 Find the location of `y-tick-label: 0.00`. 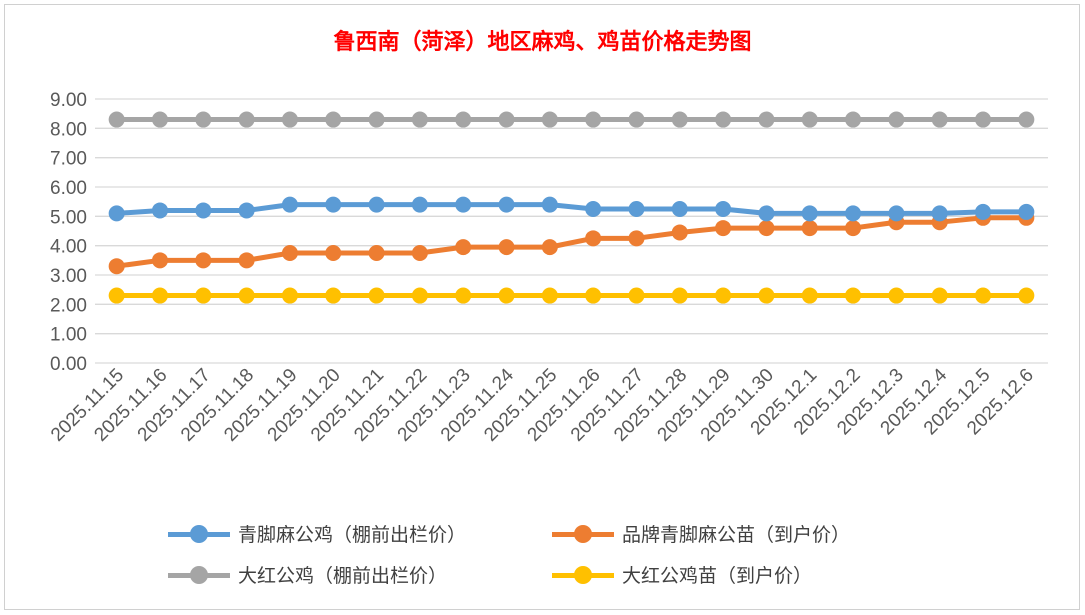

y-tick-label: 0.00 is located at coordinates (68, 364).